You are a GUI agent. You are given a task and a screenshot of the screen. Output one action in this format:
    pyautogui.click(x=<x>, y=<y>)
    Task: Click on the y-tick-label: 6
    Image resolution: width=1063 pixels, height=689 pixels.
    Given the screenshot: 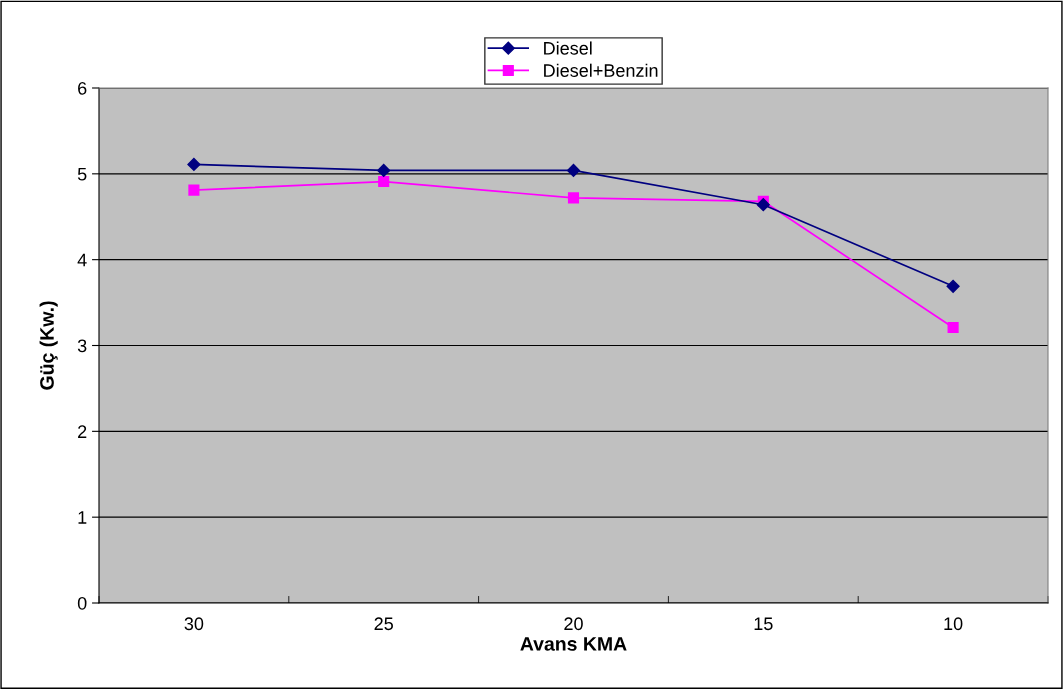 What is the action you would take?
    pyautogui.click(x=82, y=88)
    